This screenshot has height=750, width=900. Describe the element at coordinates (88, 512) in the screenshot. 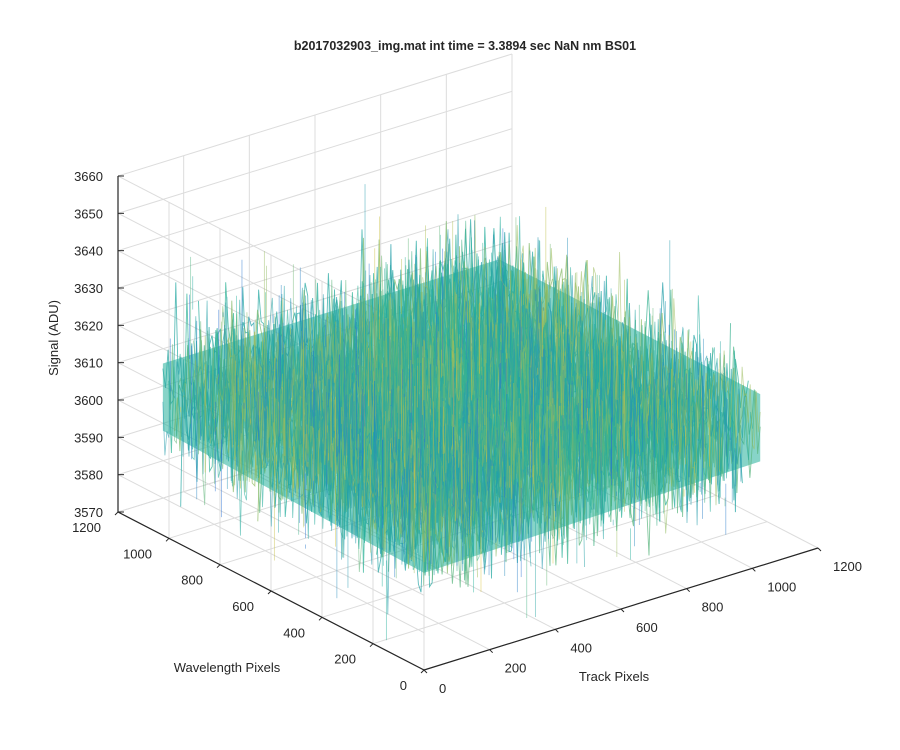

I see `z-tick-label: 3570` at that location.